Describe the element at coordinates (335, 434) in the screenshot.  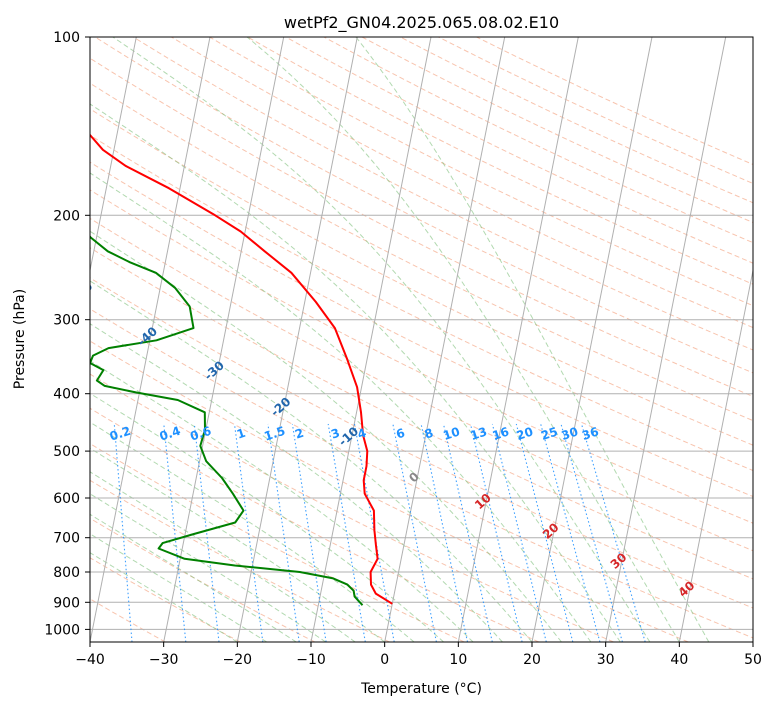
I see `mixing-ratio-label: 3` at that location.